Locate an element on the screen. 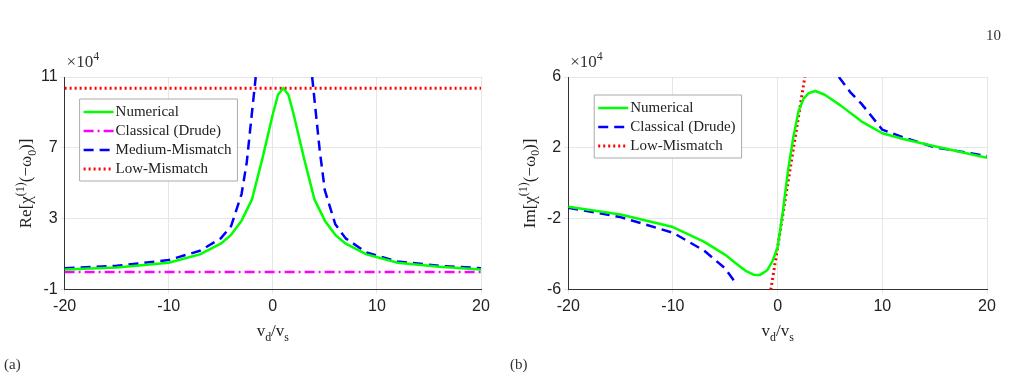  y-tick-label: 7 is located at coordinates (53, 147).